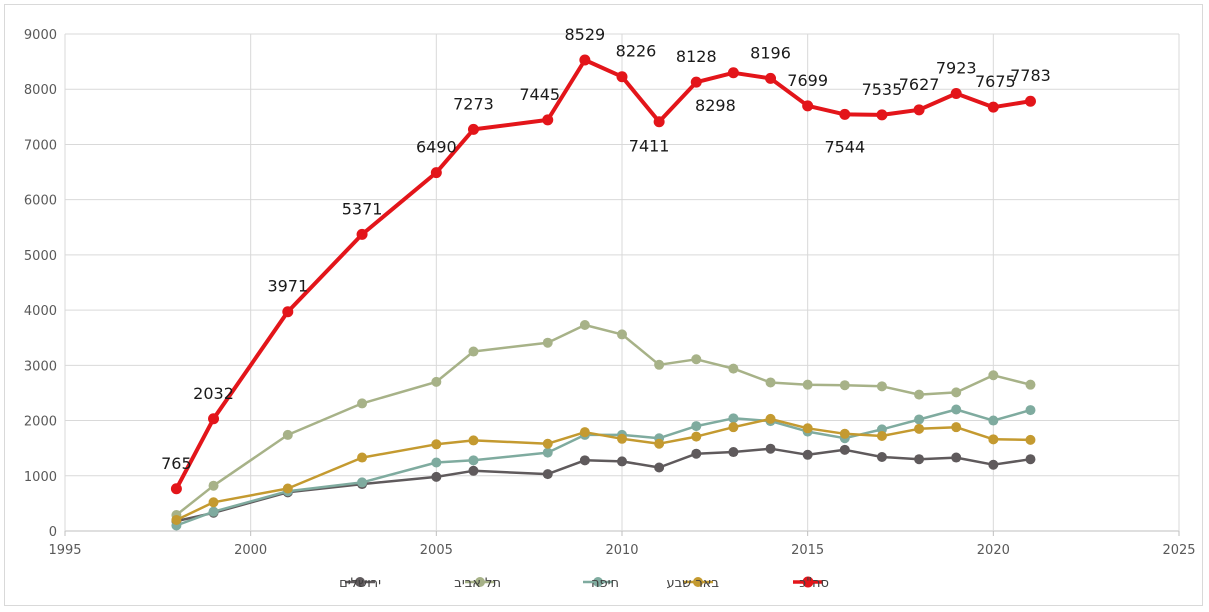 The image size is (1209, 612). What do you see at coordinates (733, 452) in the screenshot?
I see `series-0-point-2013` at bounding box center [733, 452].